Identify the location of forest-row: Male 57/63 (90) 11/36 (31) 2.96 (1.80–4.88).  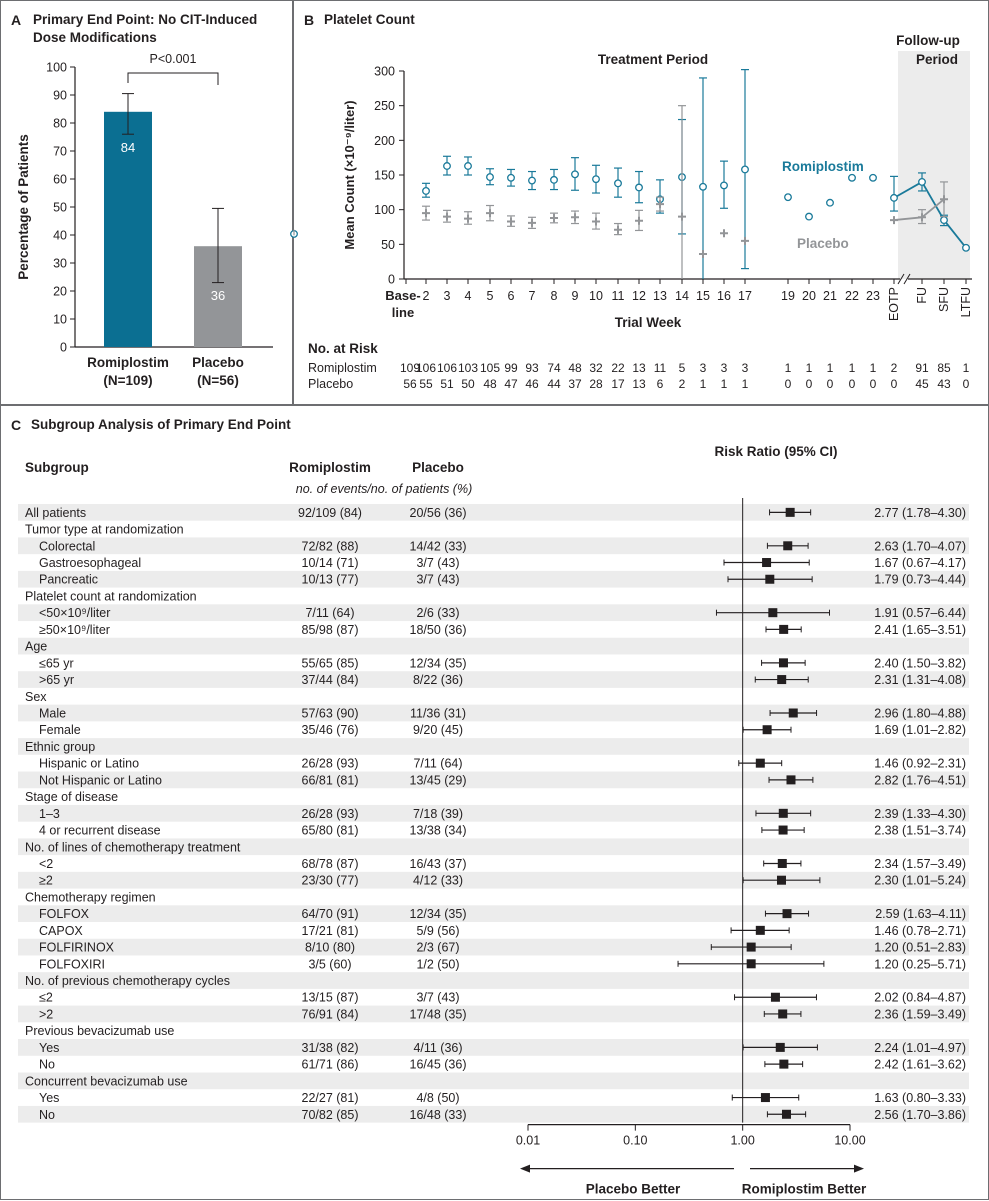
(493, 713).